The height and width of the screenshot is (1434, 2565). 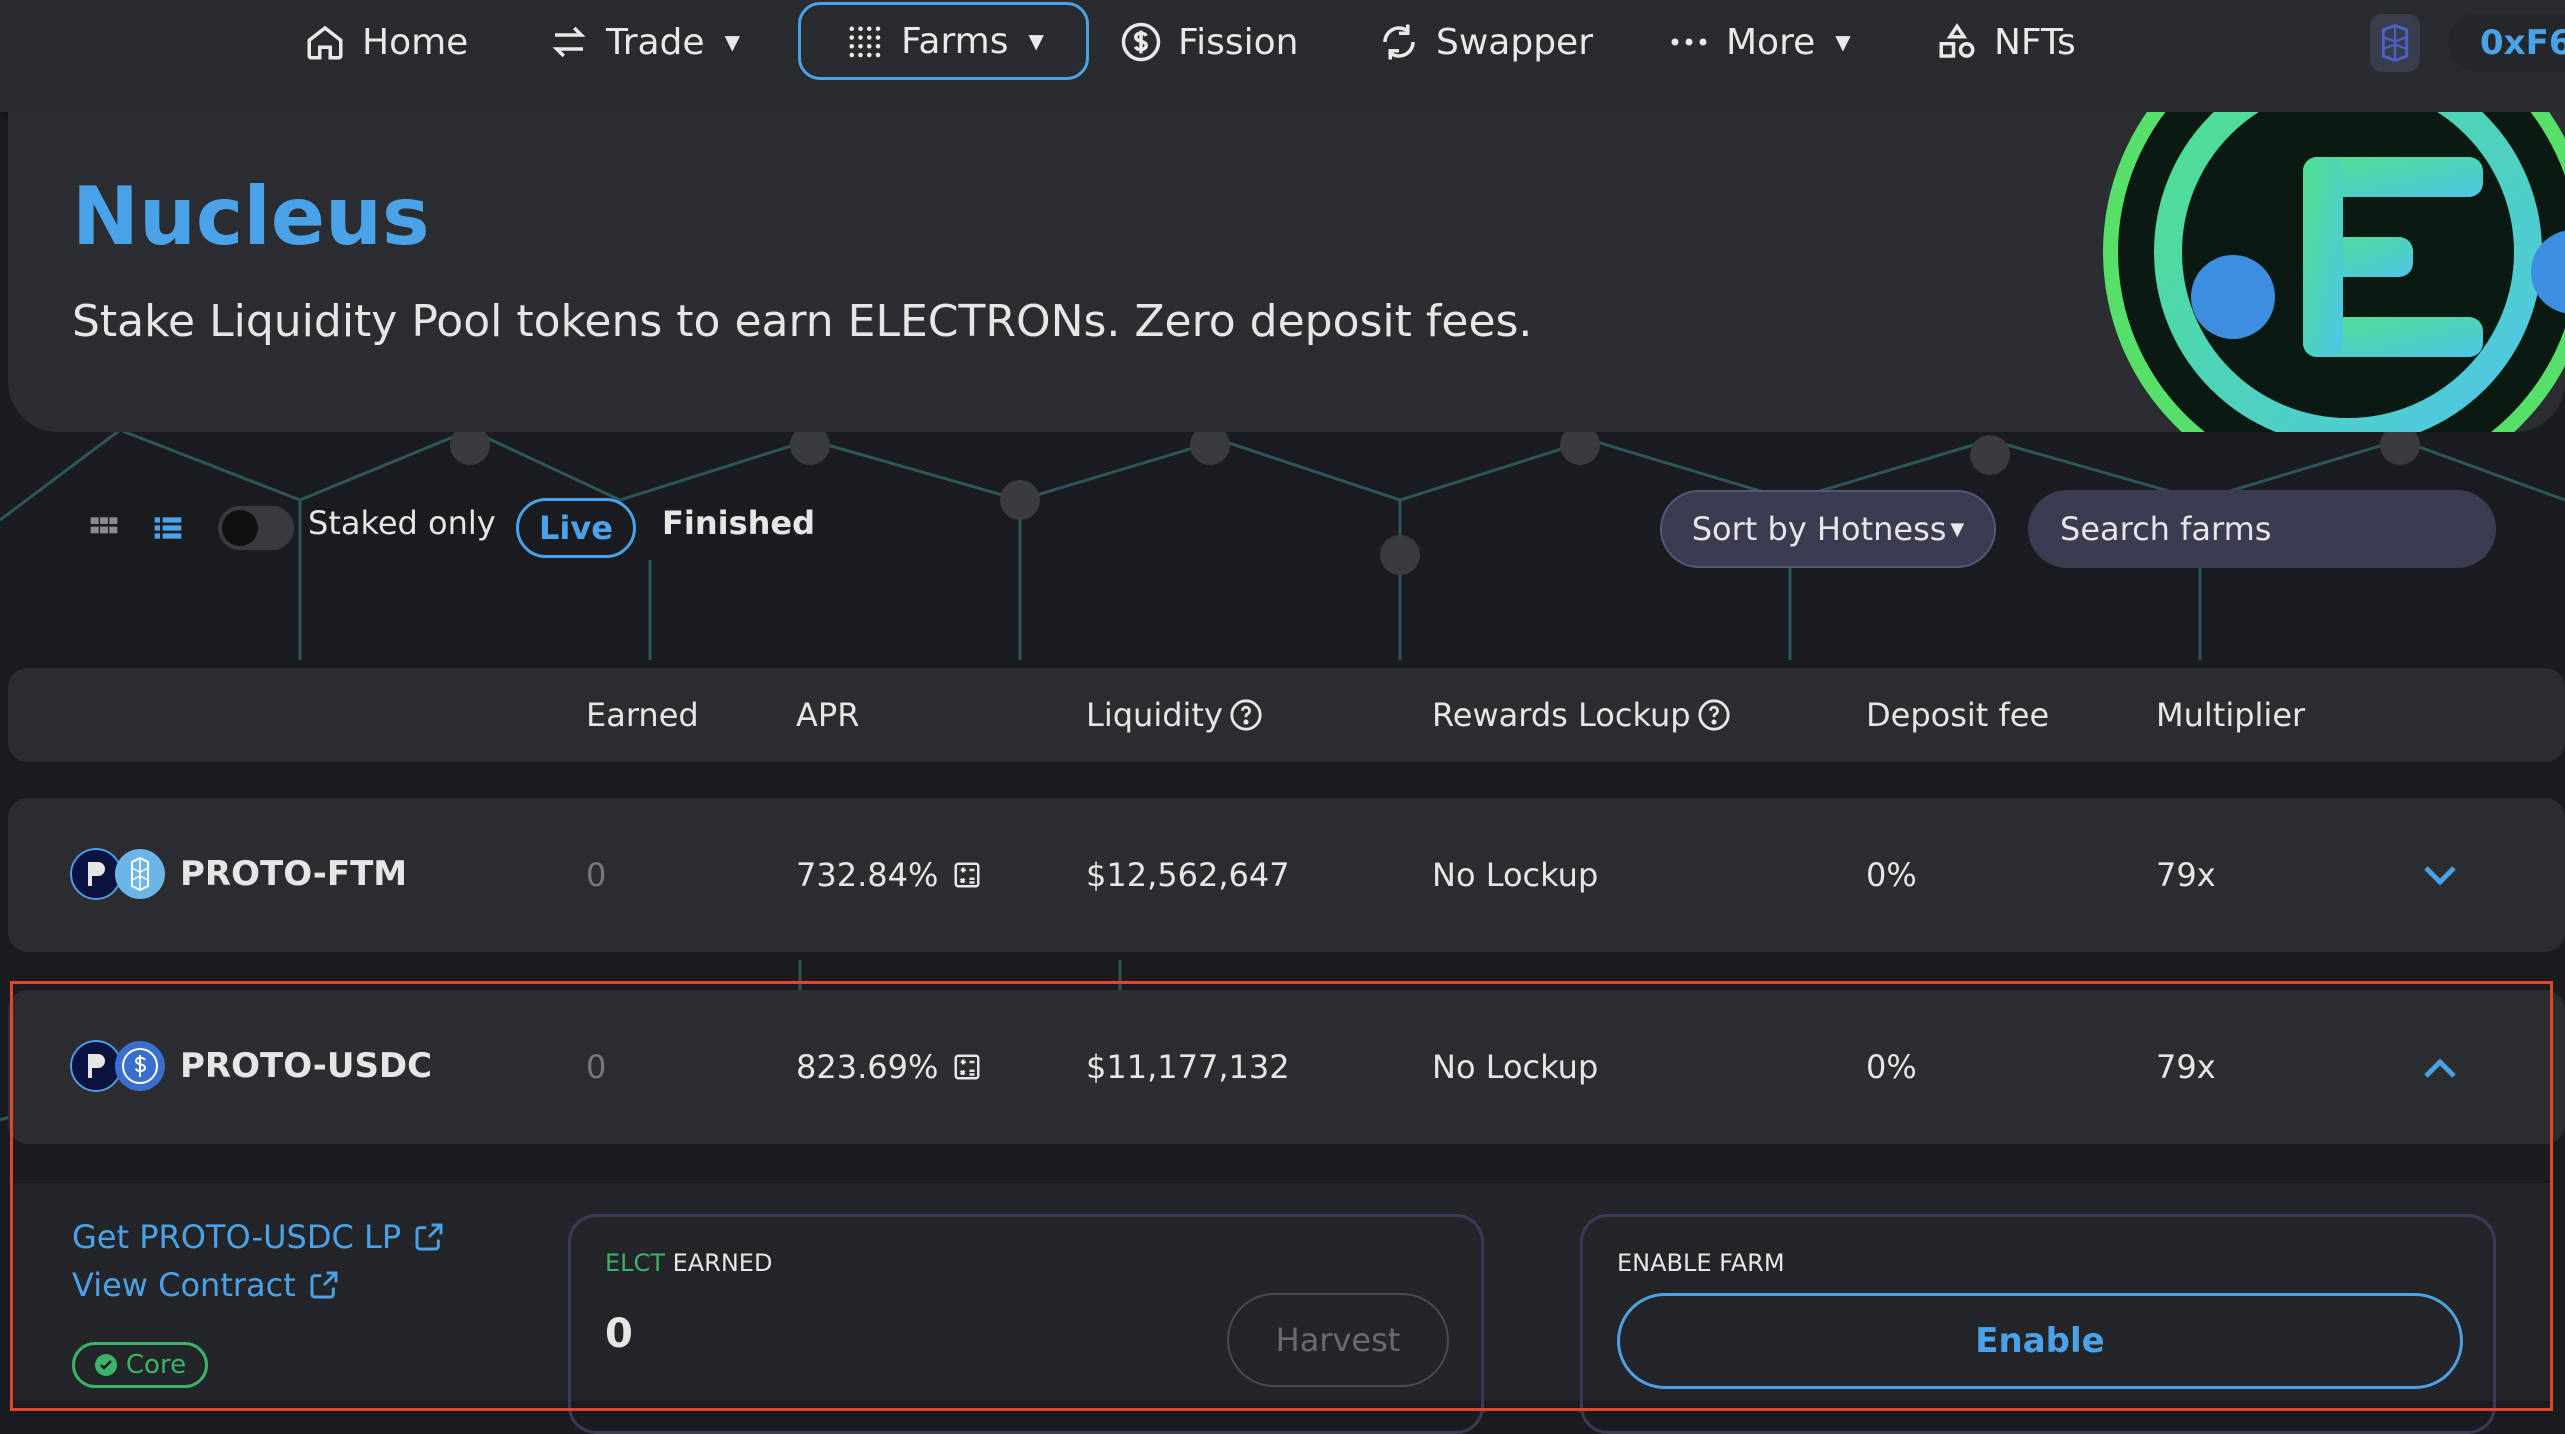 What do you see at coordinates (2040, 1341) in the screenshot?
I see `enable-button: Enable` at bounding box center [2040, 1341].